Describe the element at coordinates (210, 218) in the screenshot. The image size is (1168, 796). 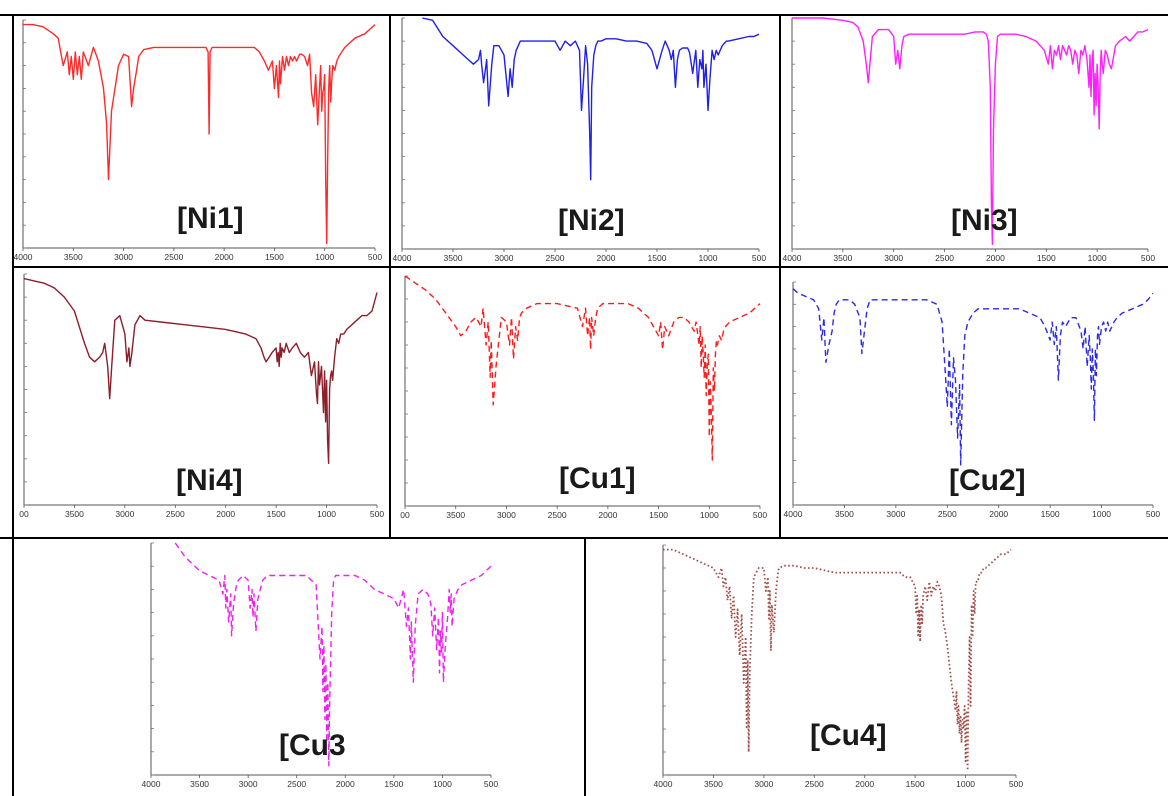
I see `panel-label-ni1: [Ni1]` at that location.